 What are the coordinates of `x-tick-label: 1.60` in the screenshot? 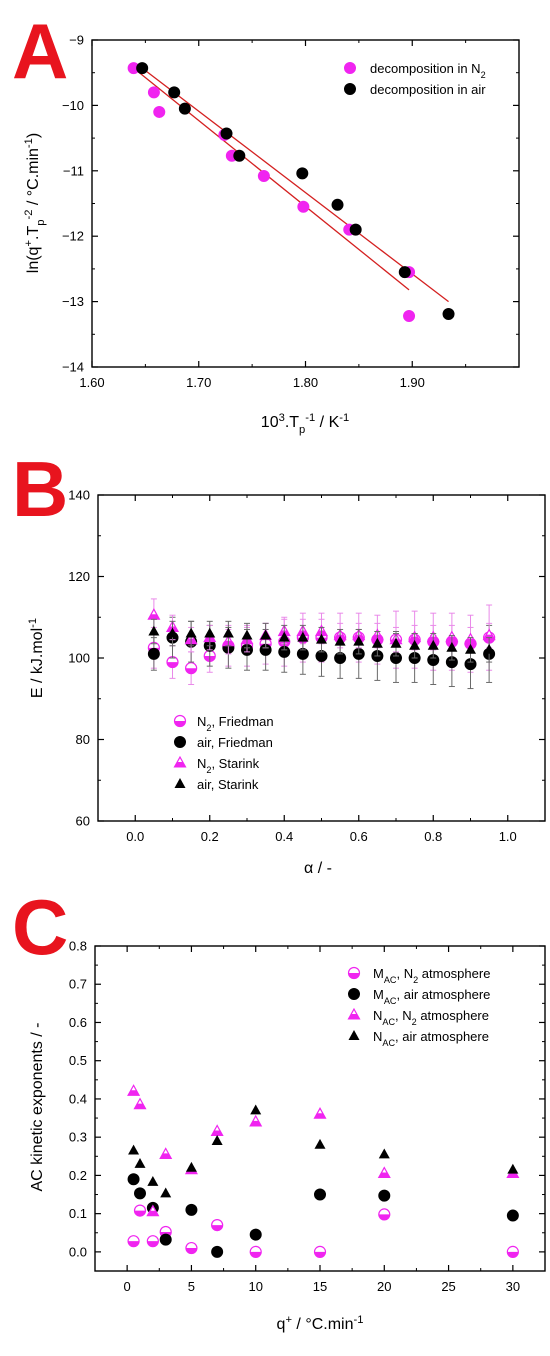 It's located at (91, 382).